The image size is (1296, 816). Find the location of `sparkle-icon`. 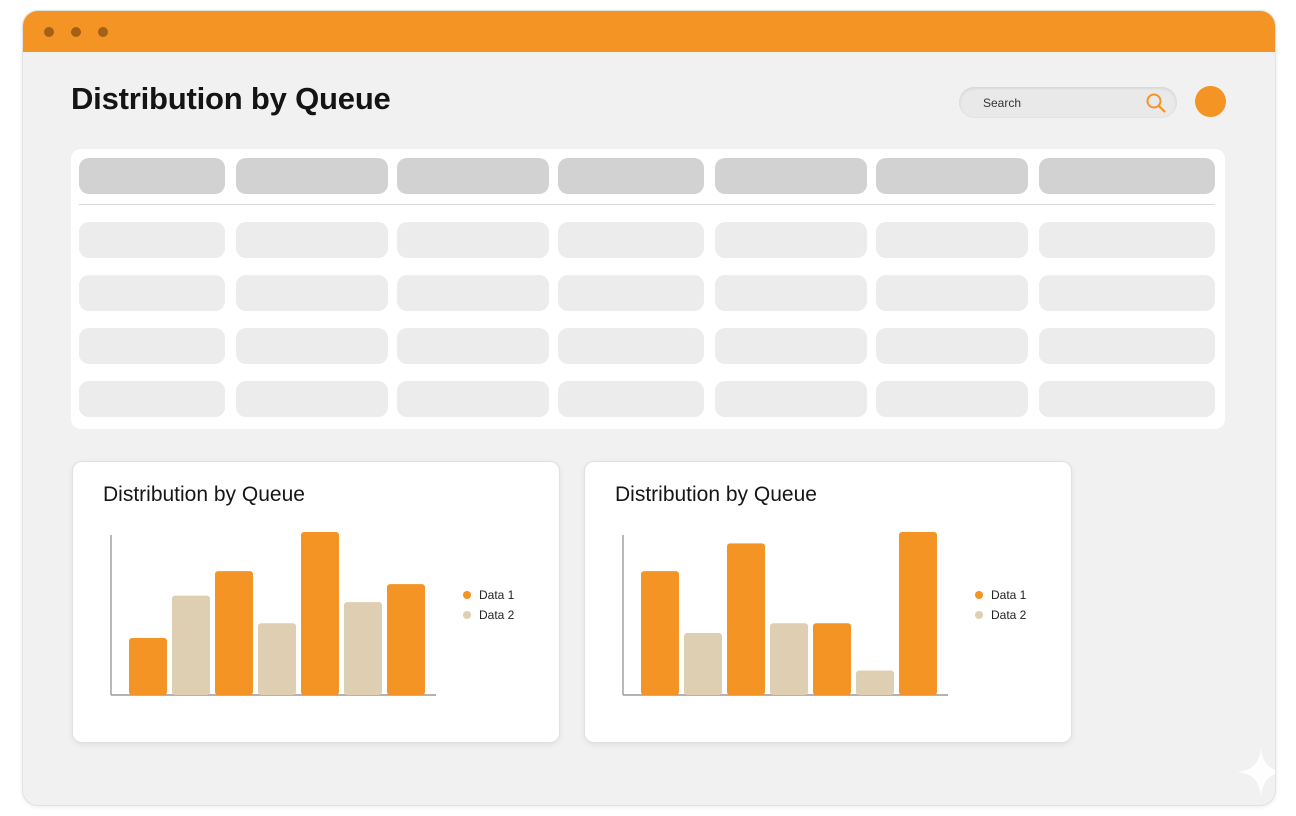

sparkle-icon is located at coordinates (1256, 772).